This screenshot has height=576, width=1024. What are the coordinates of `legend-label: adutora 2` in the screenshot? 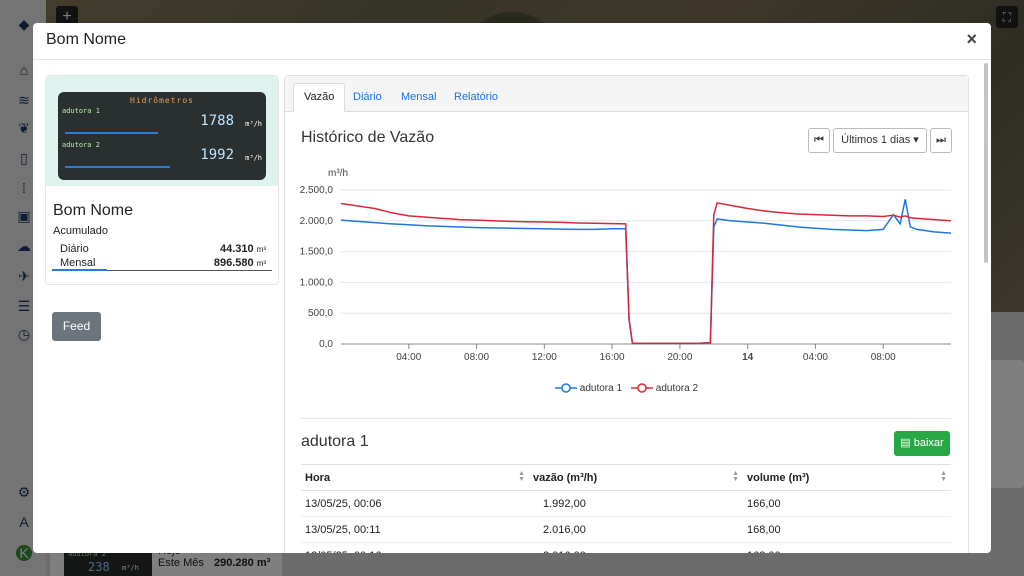 It's located at (677, 388).